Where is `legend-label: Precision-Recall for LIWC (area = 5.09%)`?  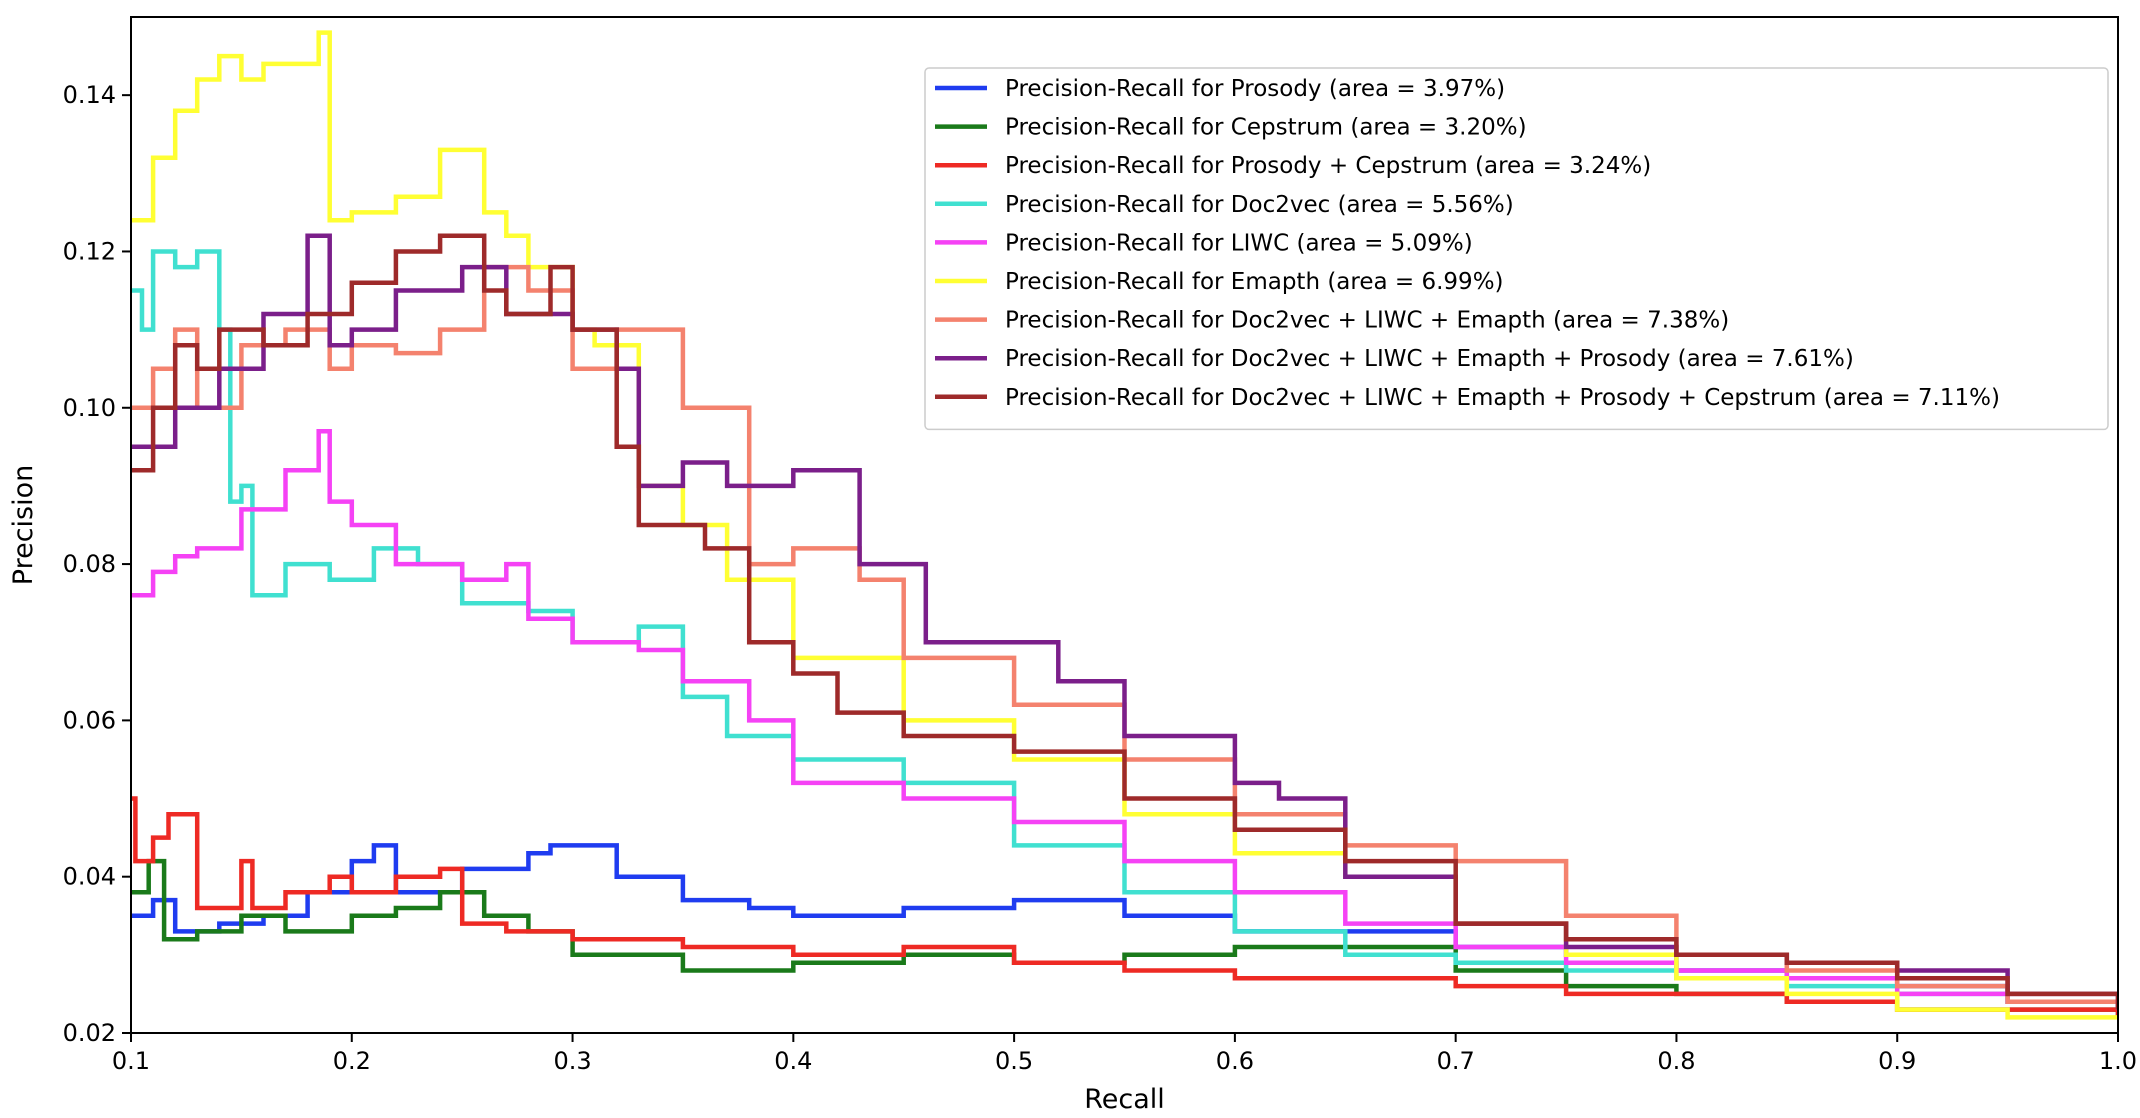
legend-label: Precision-Recall for LIWC (area = 5.09%) is located at coordinates (1239, 243).